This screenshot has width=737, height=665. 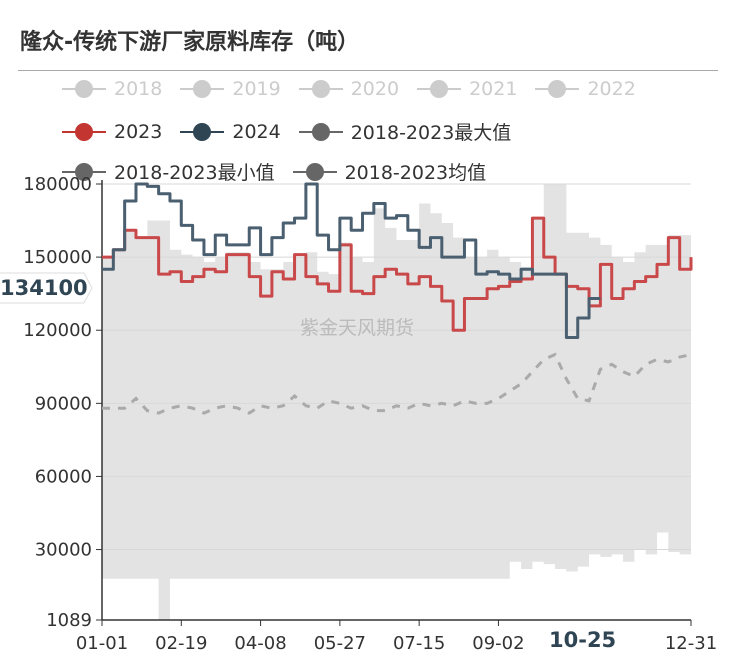 I want to click on chart-title: 隆众-传统下游厂家原料库存（吨）, so click(x=190, y=42).